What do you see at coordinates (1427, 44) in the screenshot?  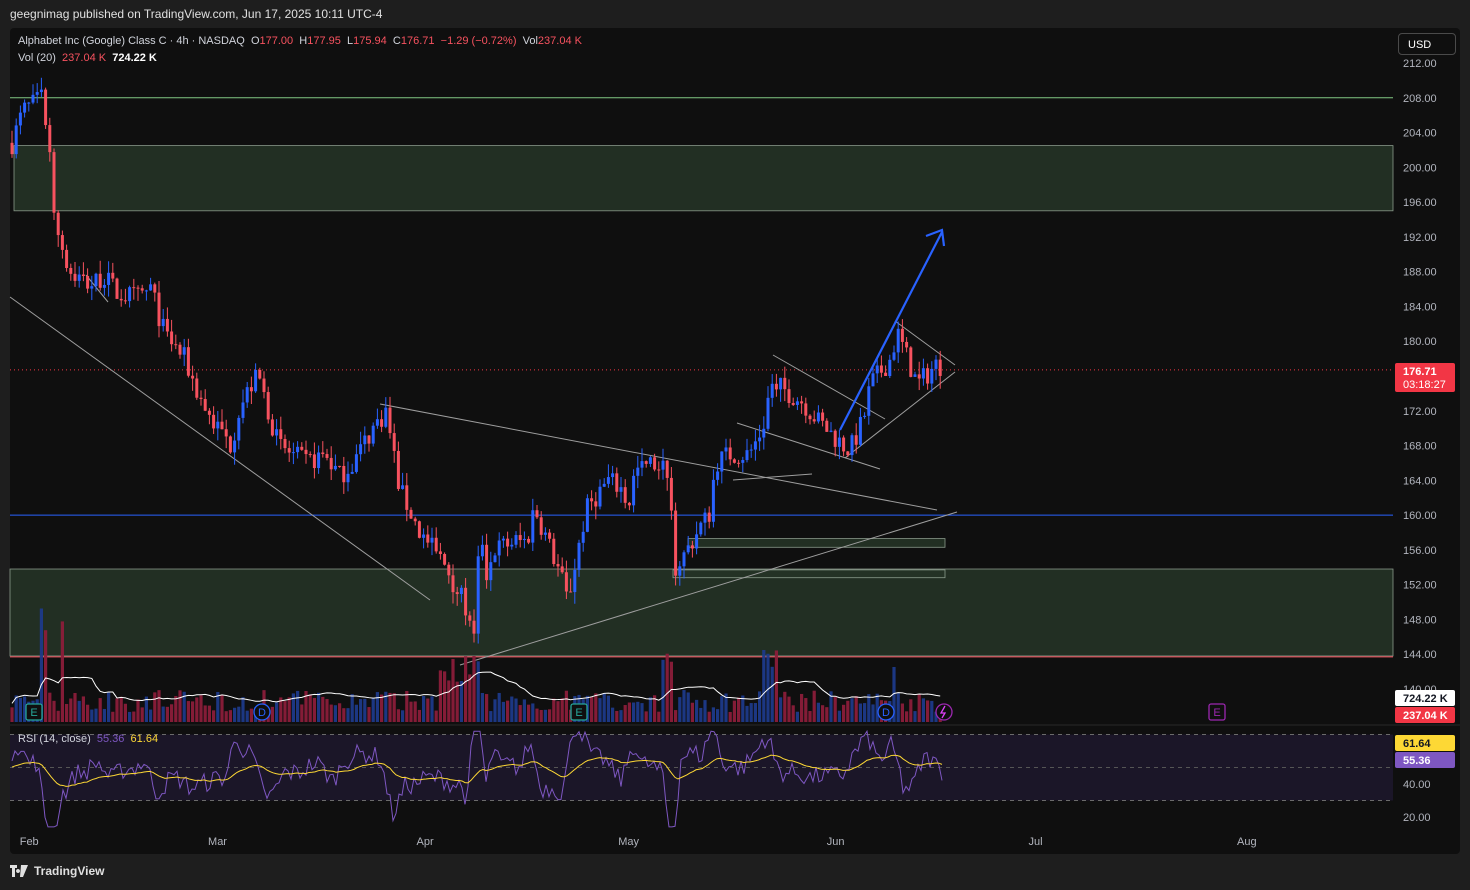 I see `currency-button: USD` at bounding box center [1427, 44].